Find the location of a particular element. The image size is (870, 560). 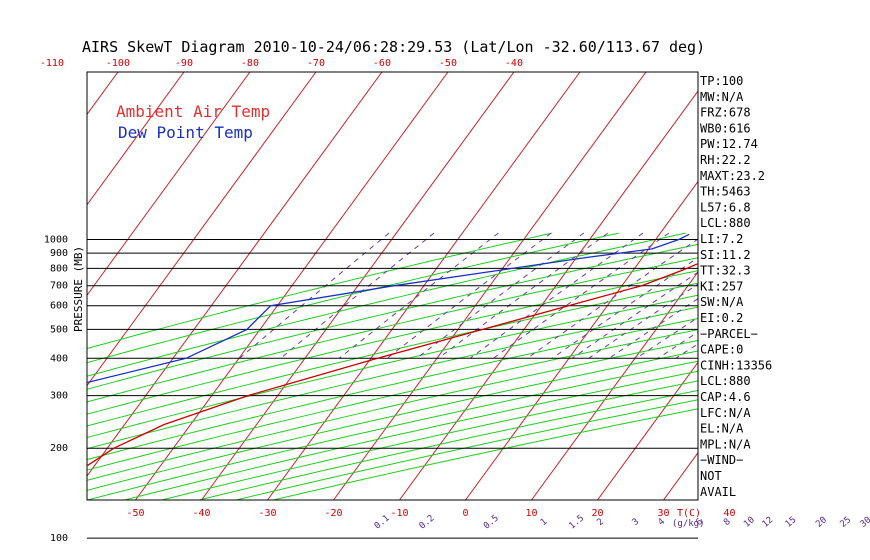

mixing-ratio-label: 3 is located at coordinates (636, 522).